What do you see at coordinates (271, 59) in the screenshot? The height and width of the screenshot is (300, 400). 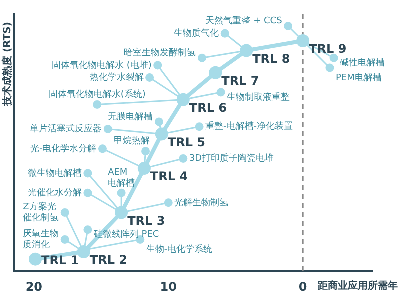 I see `annotation: TRL 8` at bounding box center [271, 59].